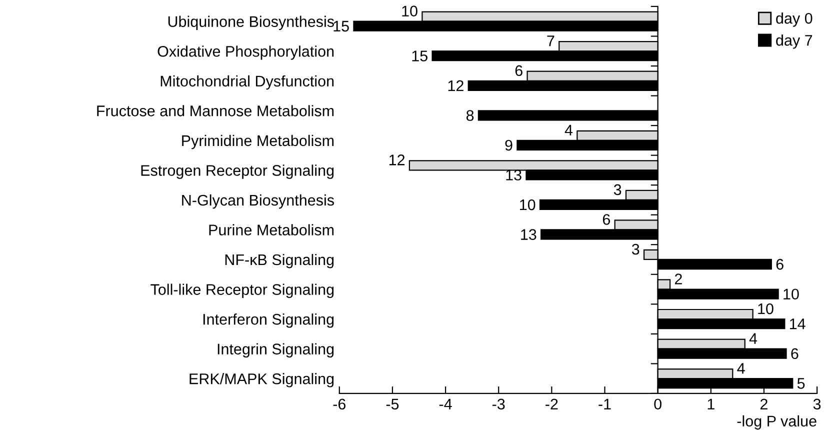 The image size is (838, 430). I want to click on x-tick-label: 3, so click(817, 404).